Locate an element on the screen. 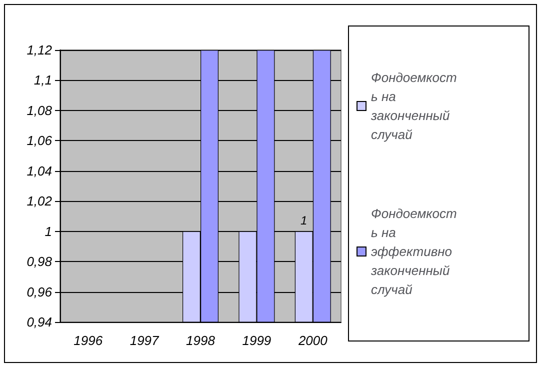 The image size is (541, 367). y-tick-label: 1,04 is located at coordinates (39, 170).